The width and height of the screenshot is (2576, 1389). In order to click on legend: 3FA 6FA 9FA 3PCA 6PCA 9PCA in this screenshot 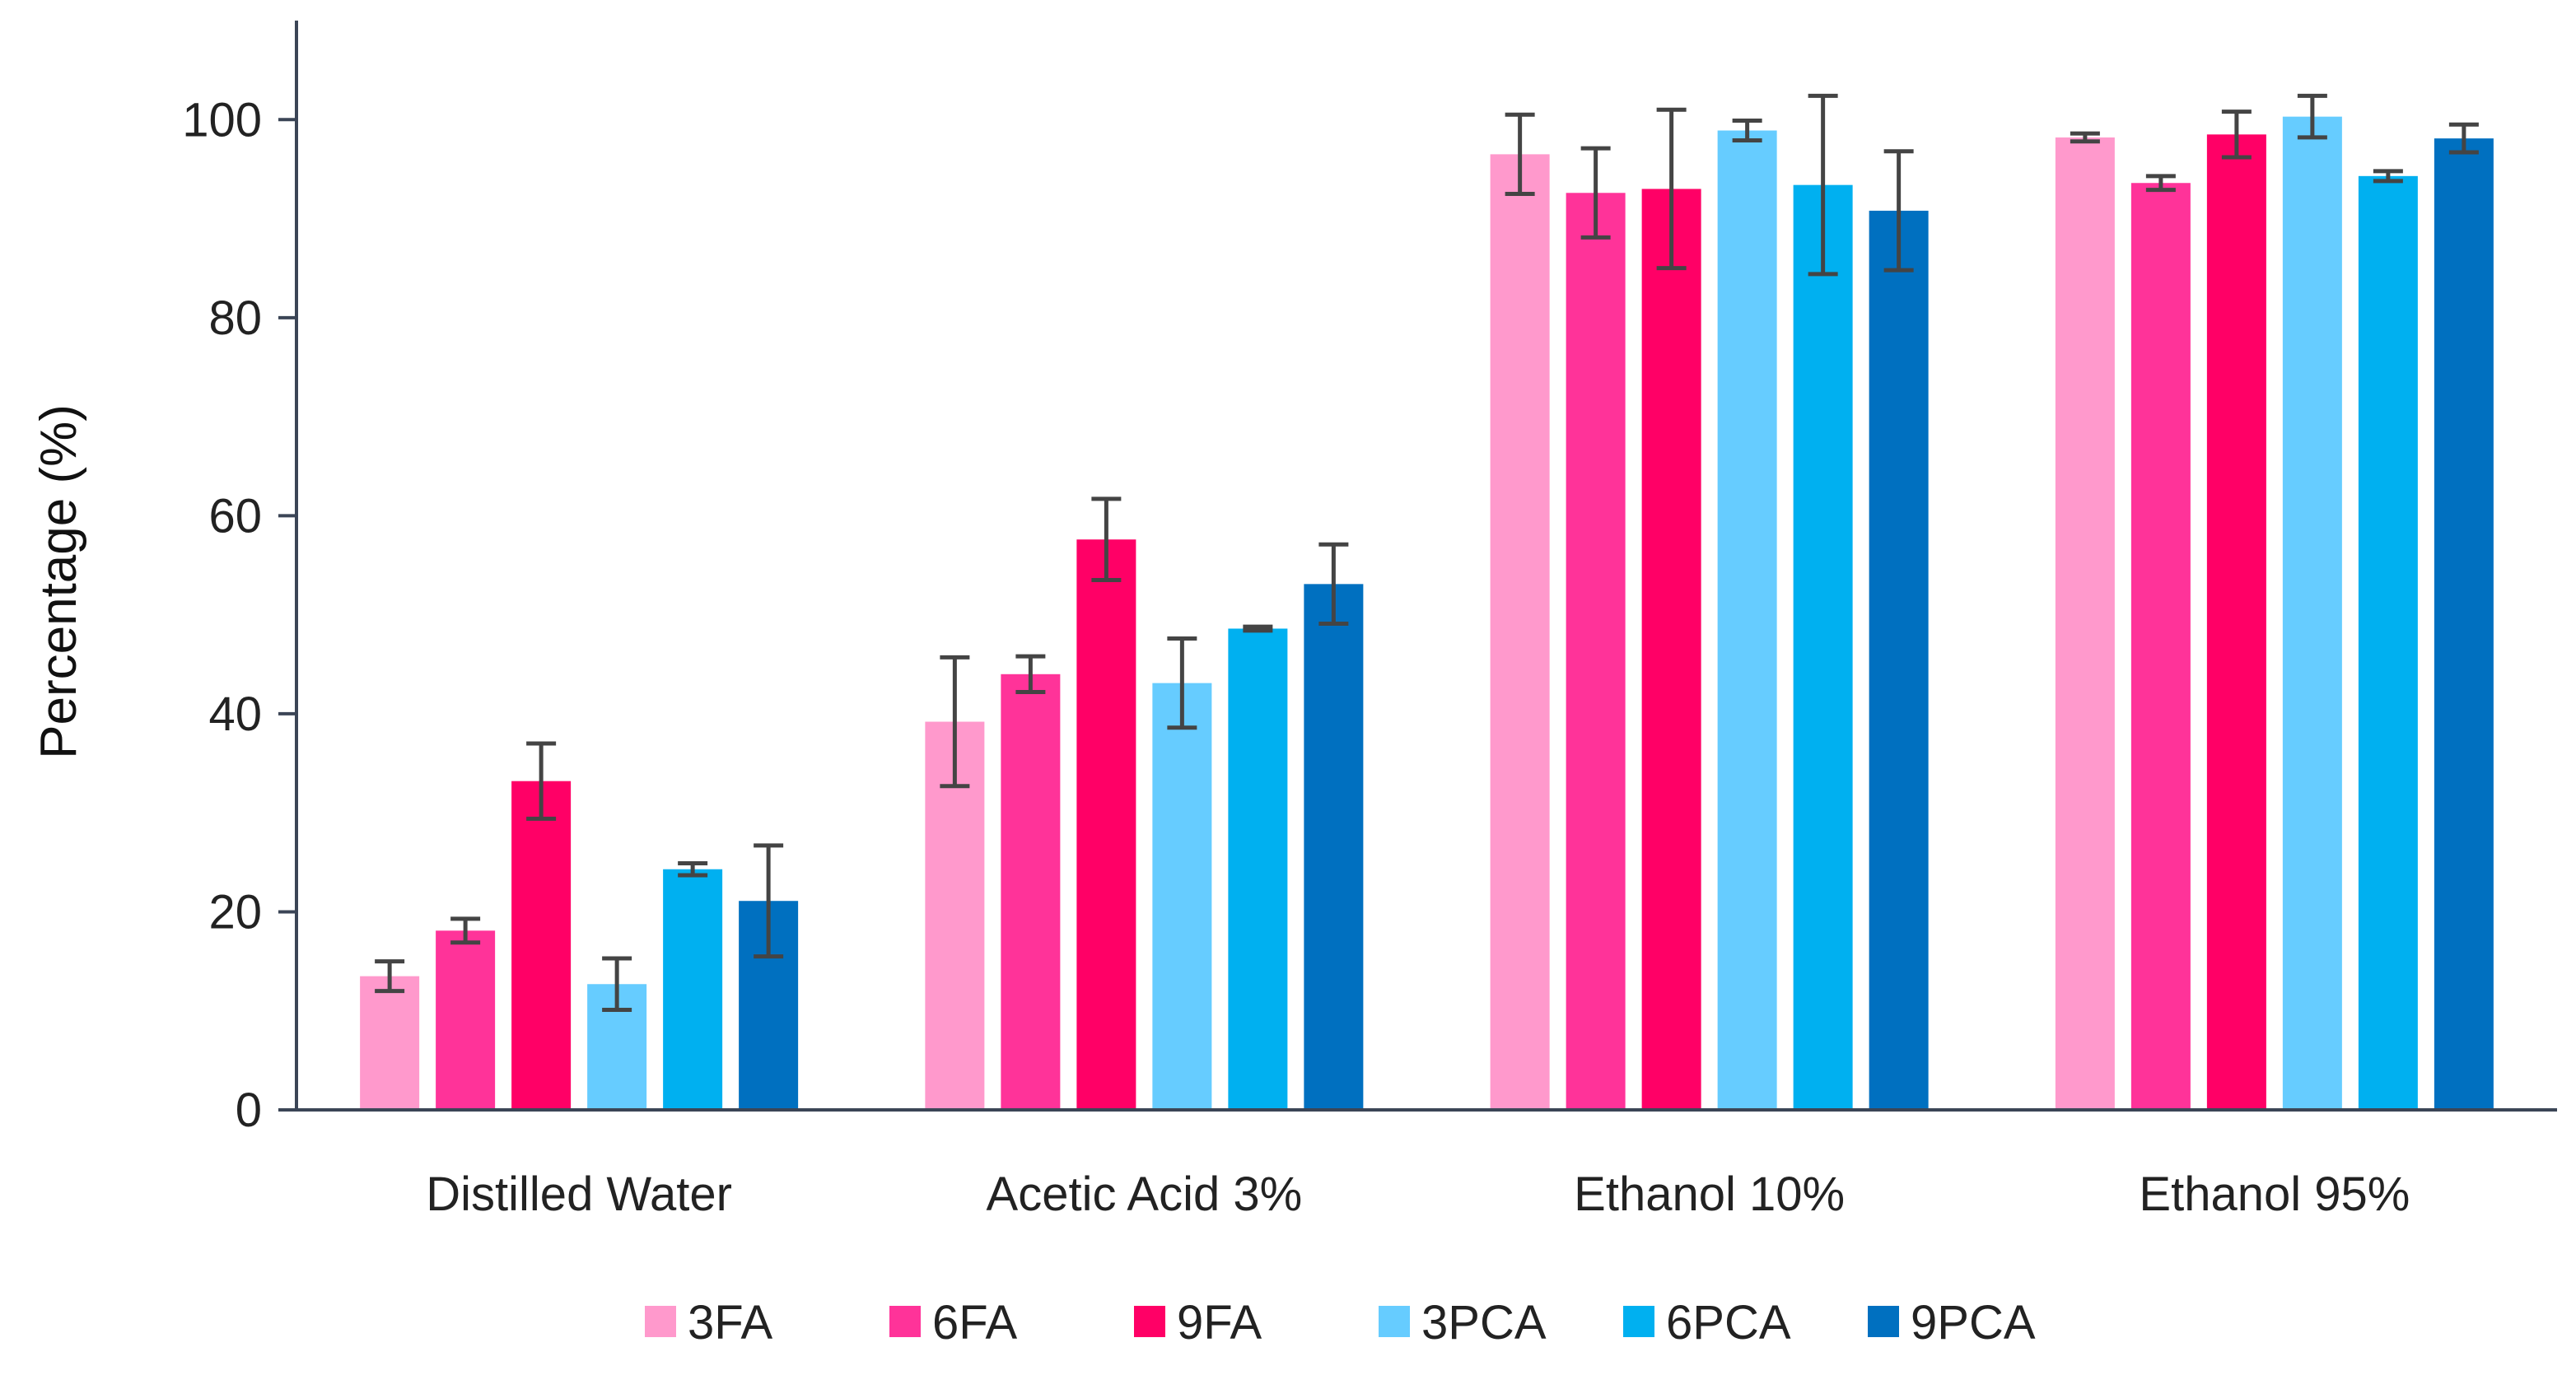, I will do `click(1340, 1322)`.